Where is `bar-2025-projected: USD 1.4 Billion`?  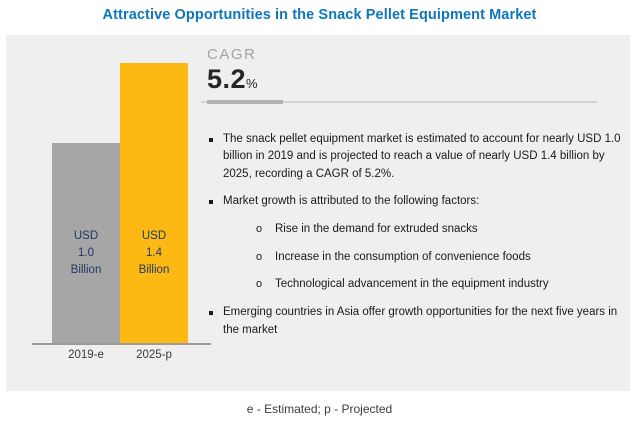
bar-2025-projected: USD 1.4 Billion is located at coordinates (154, 203).